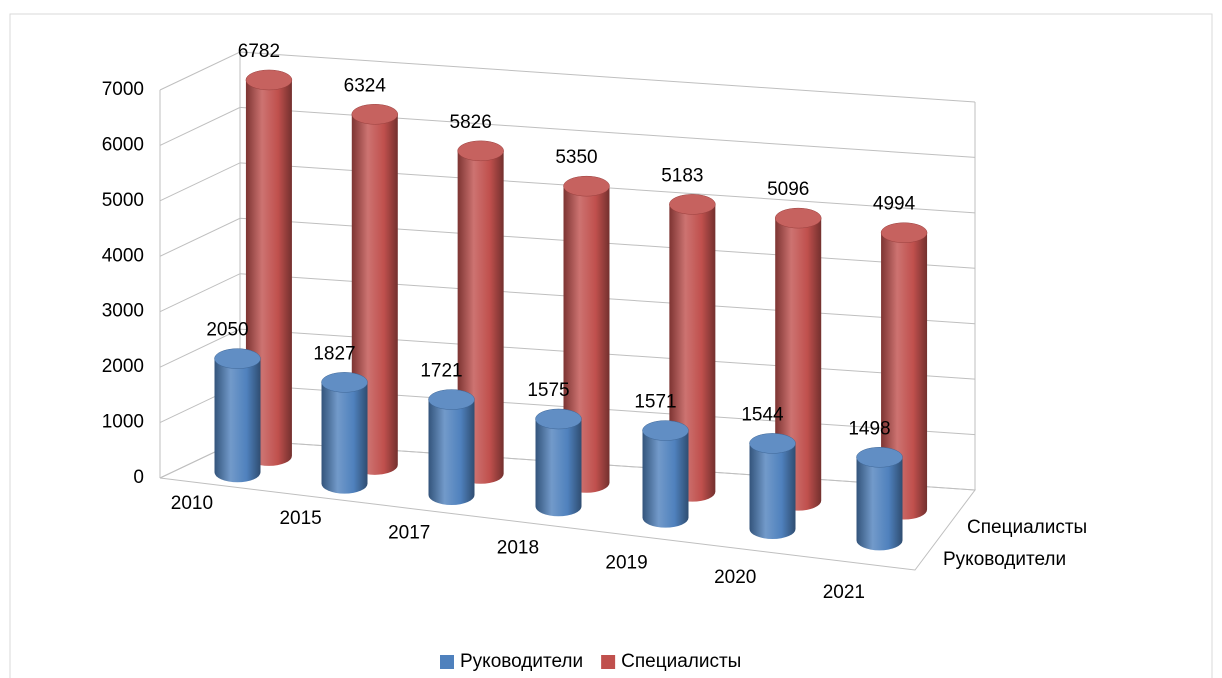 Image resolution: width=1222 pixels, height=678 pixels. What do you see at coordinates (409, 533) in the screenshot?
I see `x-tick-label: 2017` at bounding box center [409, 533].